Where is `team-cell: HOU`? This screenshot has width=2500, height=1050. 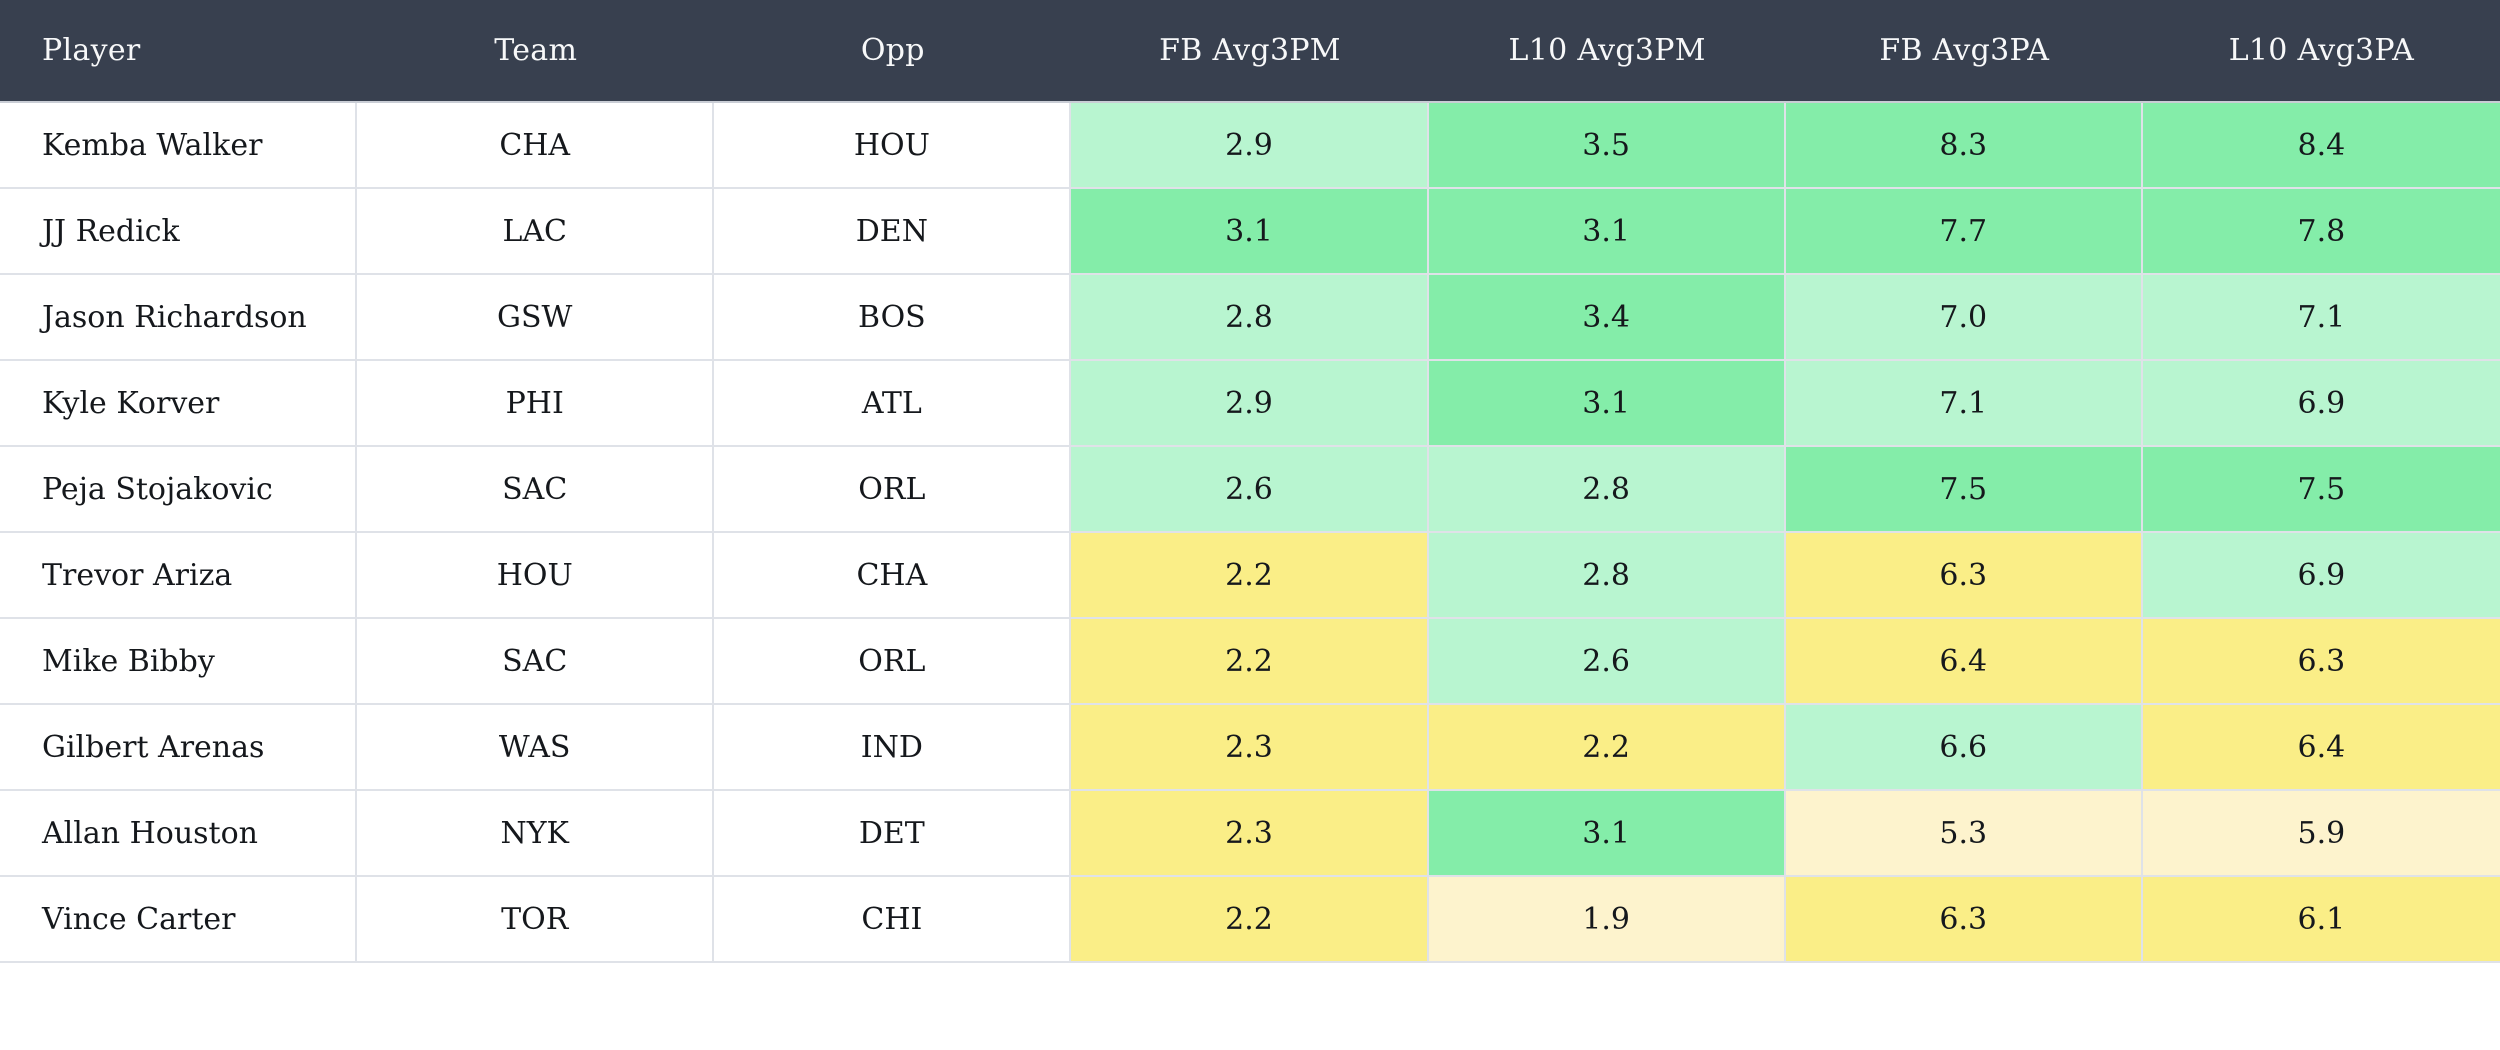 team-cell: HOU is located at coordinates (536, 576).